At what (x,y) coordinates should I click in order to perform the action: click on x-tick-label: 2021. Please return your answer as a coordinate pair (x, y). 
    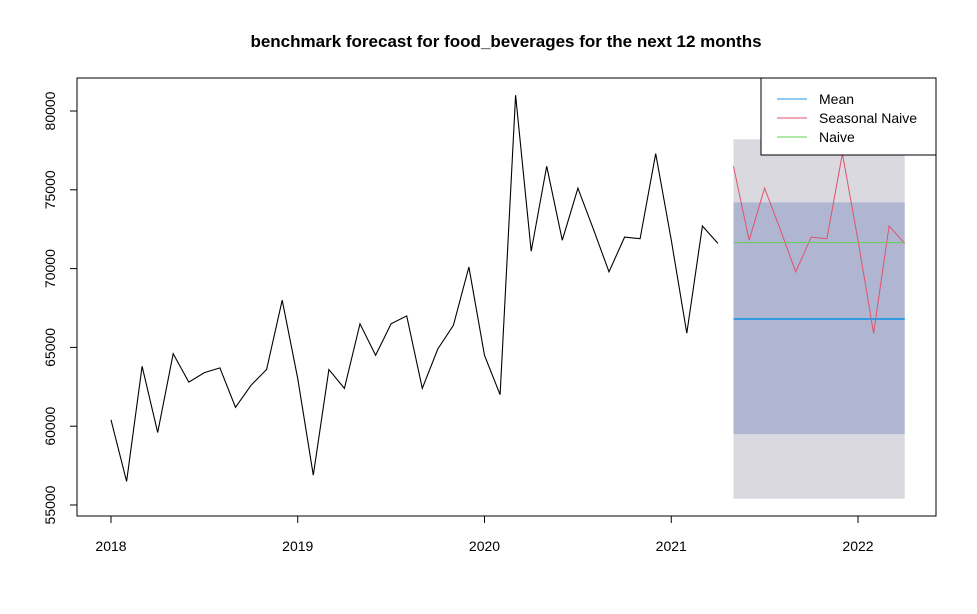
    Looking at the image, I should click on (671, 546).